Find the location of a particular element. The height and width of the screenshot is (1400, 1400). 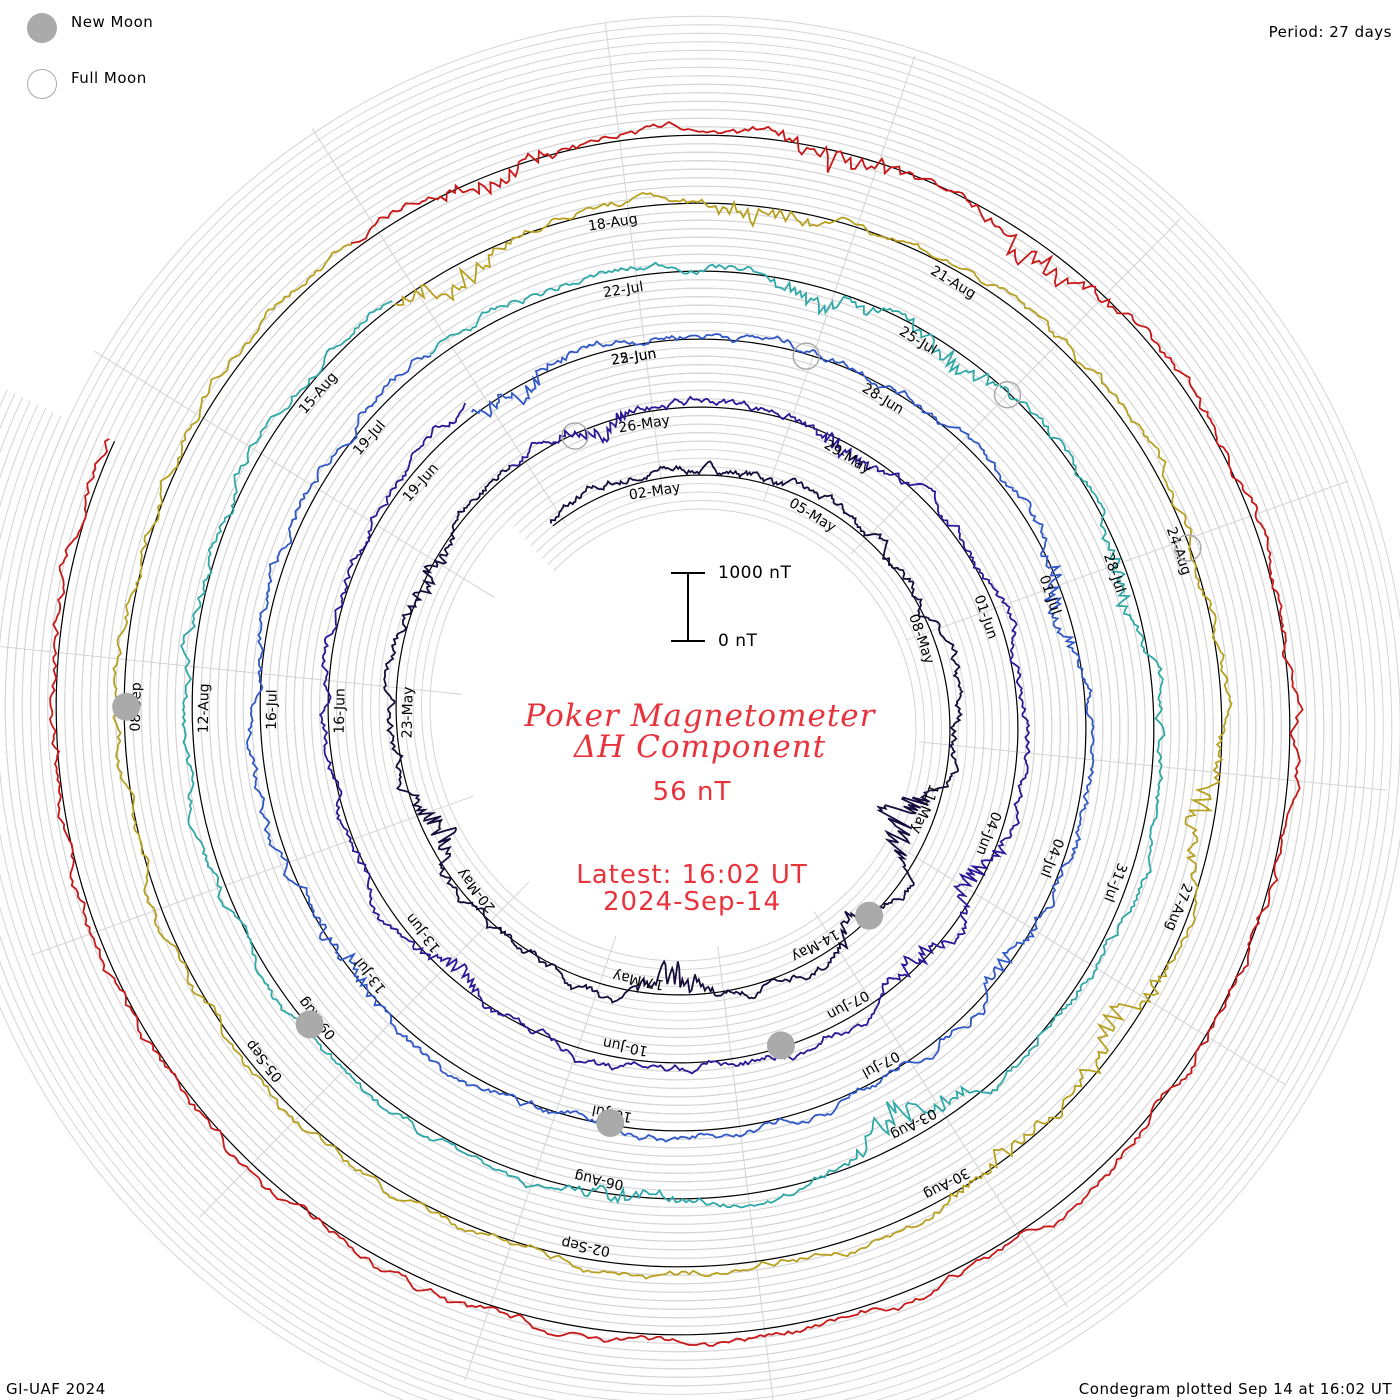

latest-time: Latest: 16:02 UT is located at coordinates (692, 875).